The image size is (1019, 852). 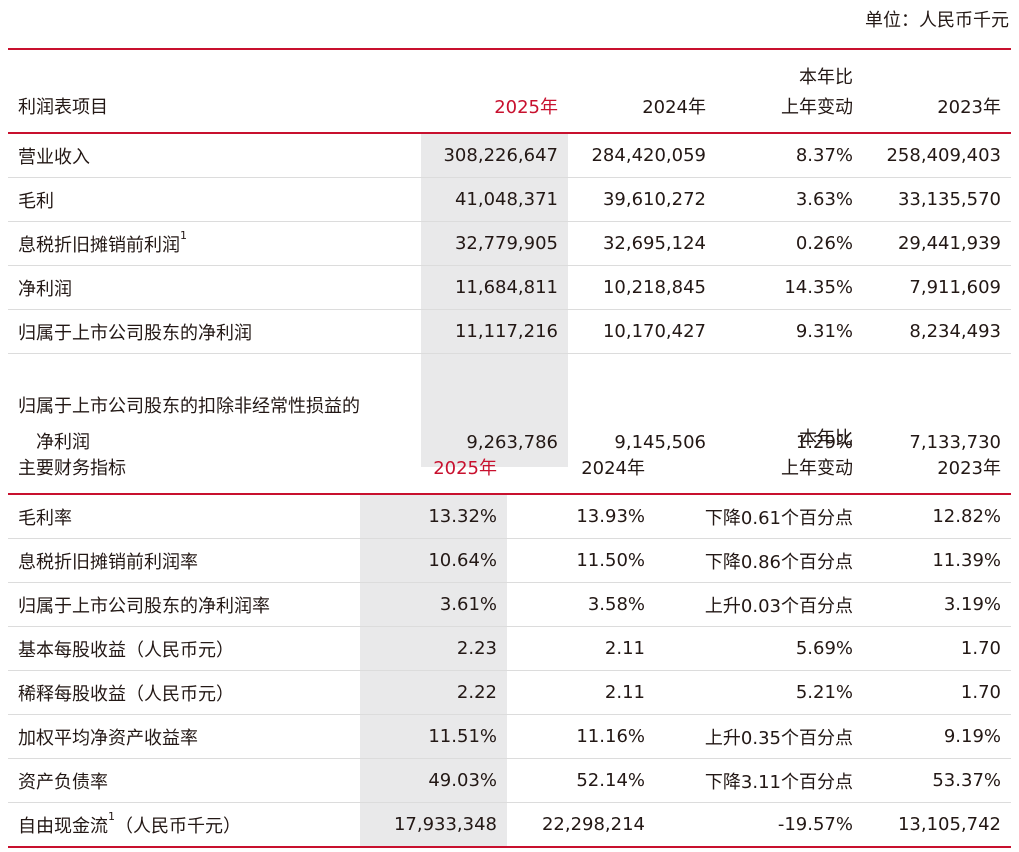 I want to click on value-2023: 29,441,939, so click(x=937, y=243).